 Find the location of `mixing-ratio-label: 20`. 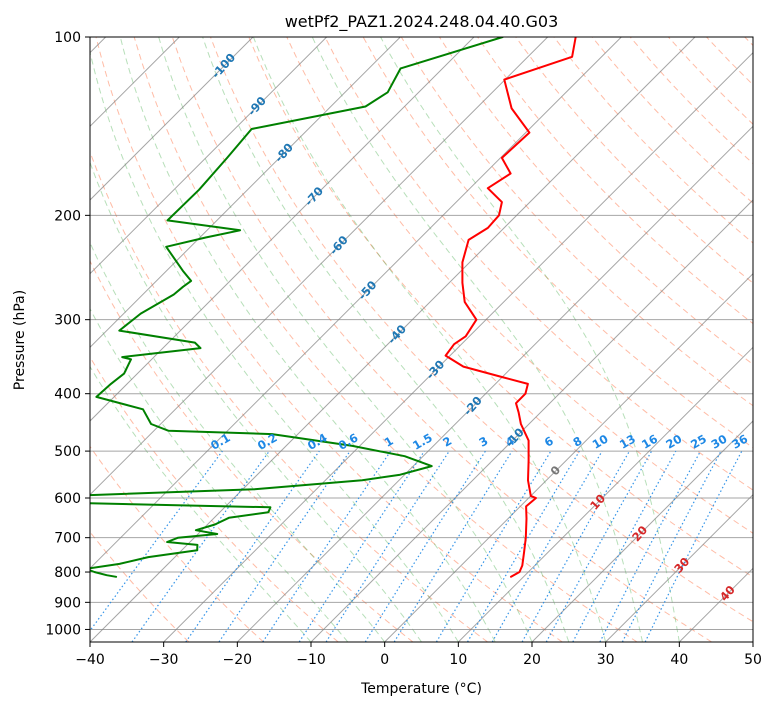

mixing-ratio-label: 20 is located at coordinates (673, 442).